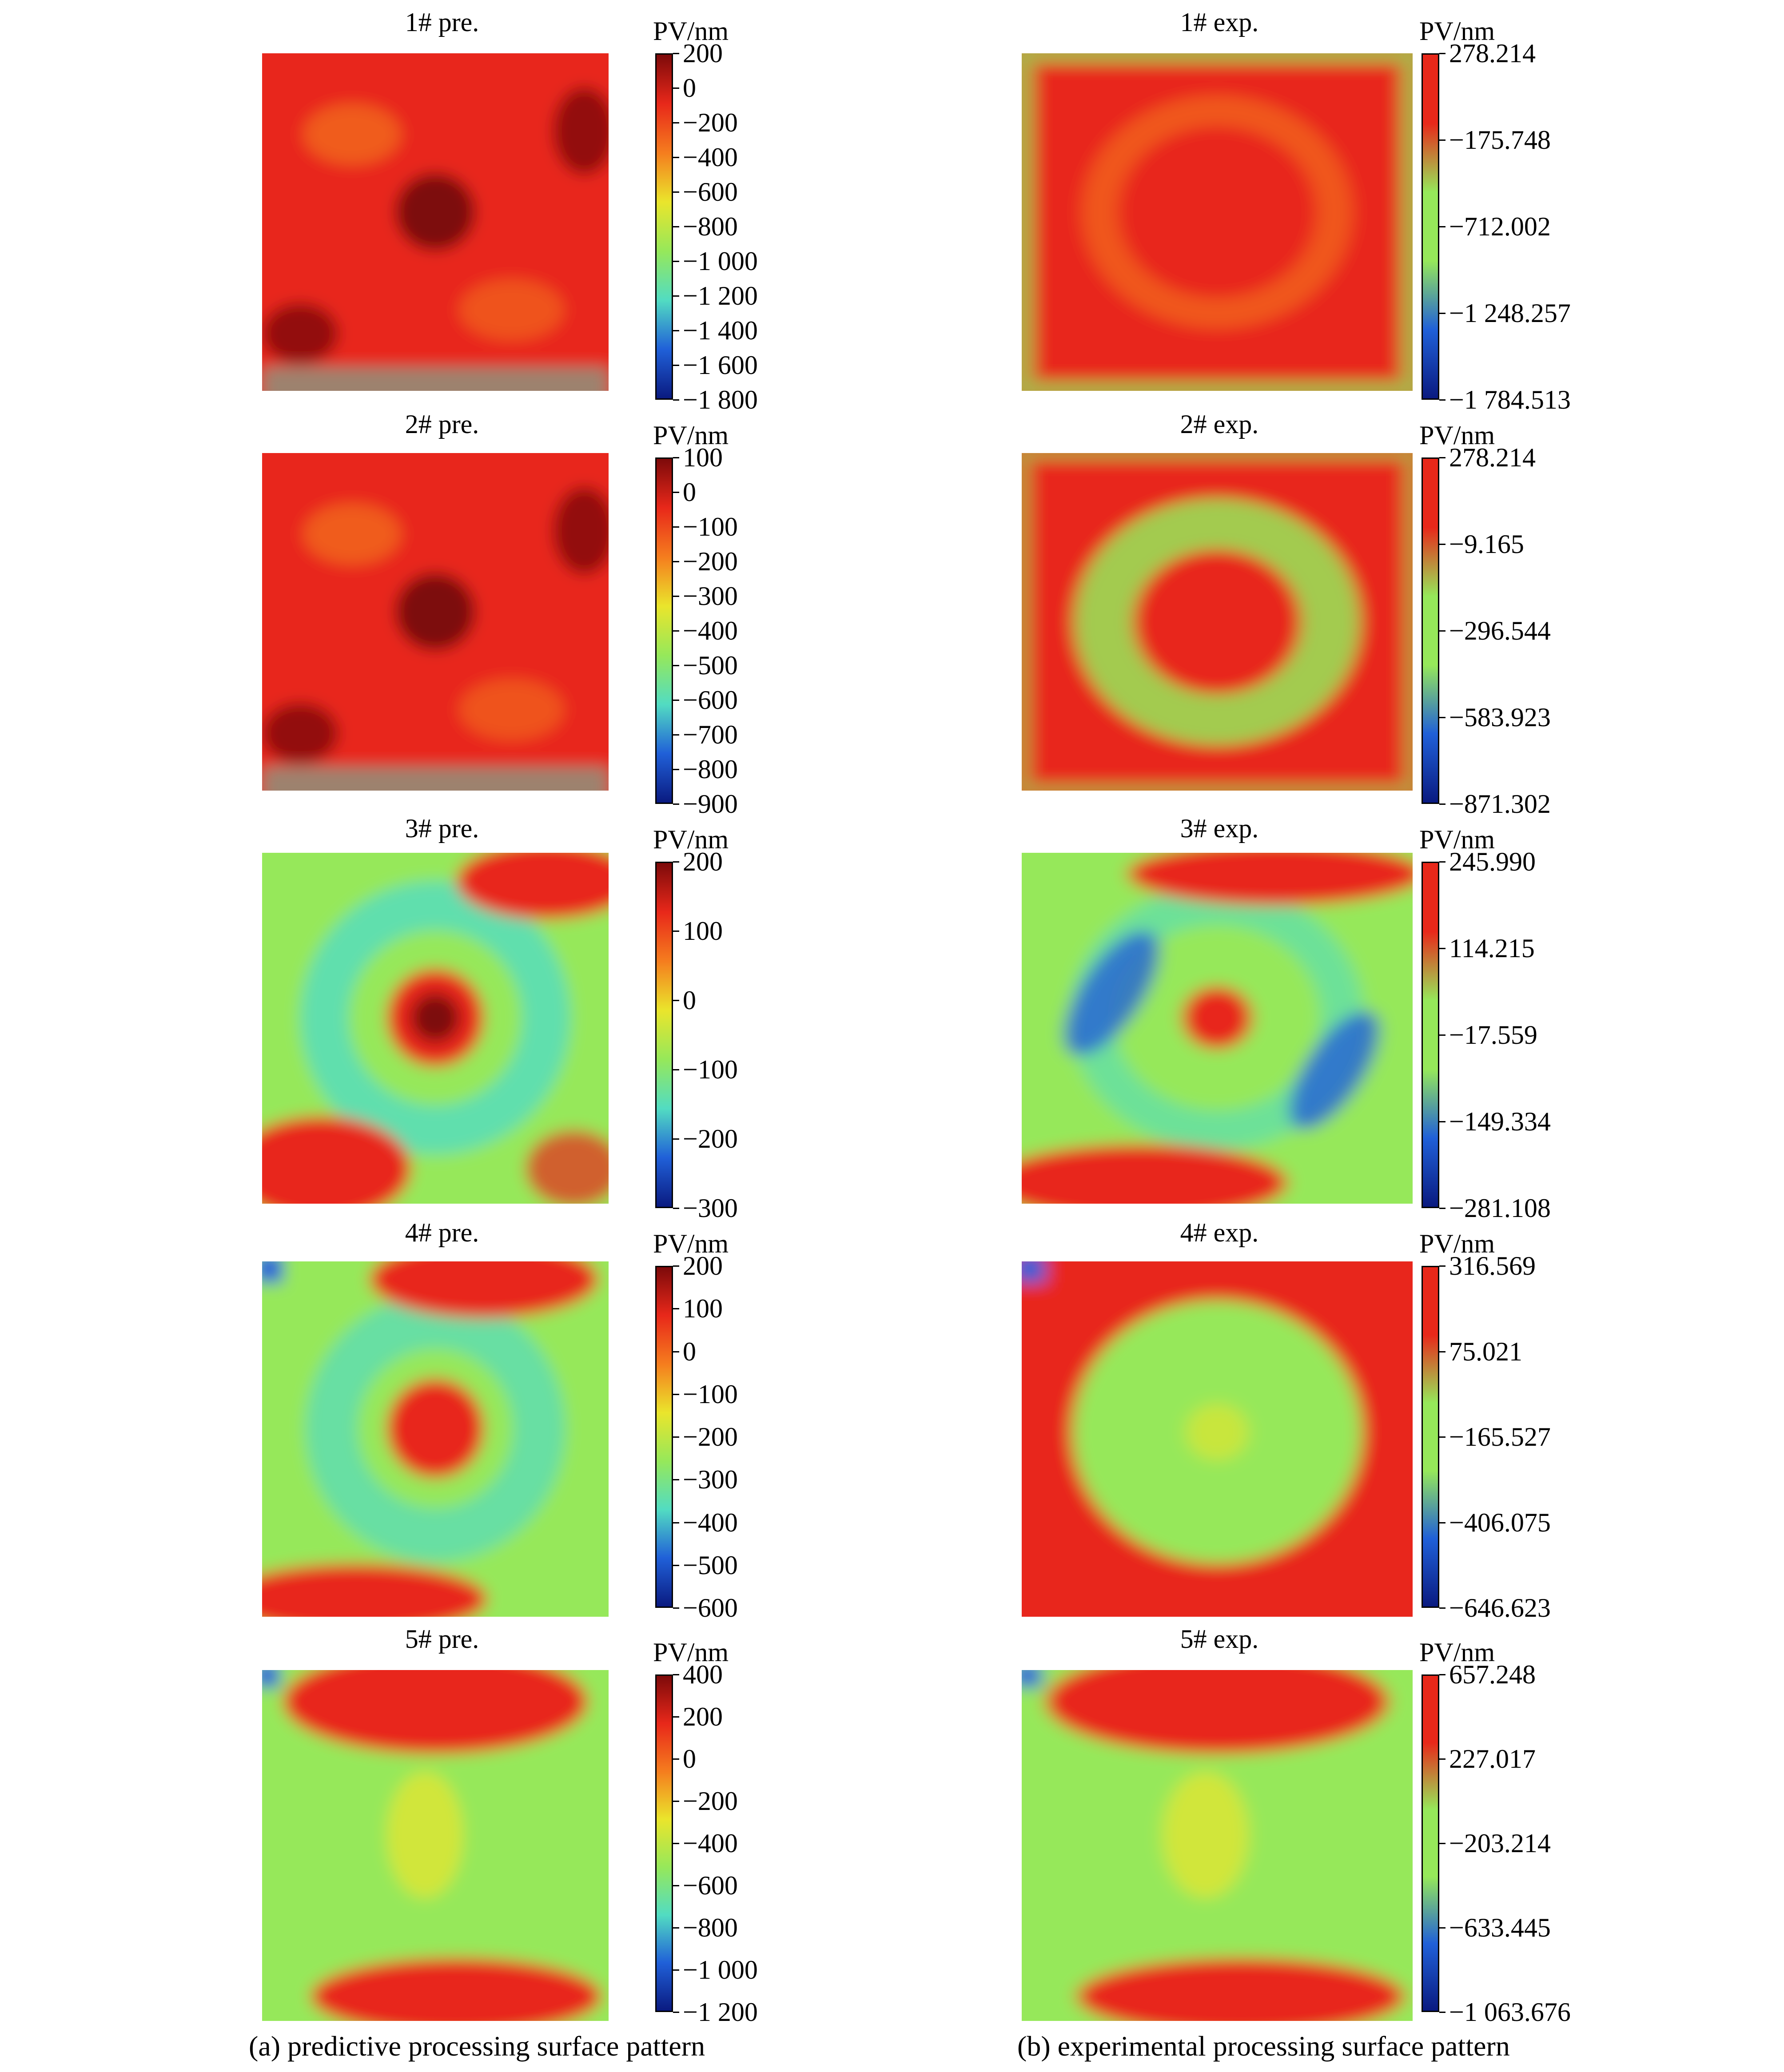 This screenshot has width=1784, height=2072. Describe the element at coordinates (374, 1590) in the screenshot. I see `map-bottom-band` at that location.